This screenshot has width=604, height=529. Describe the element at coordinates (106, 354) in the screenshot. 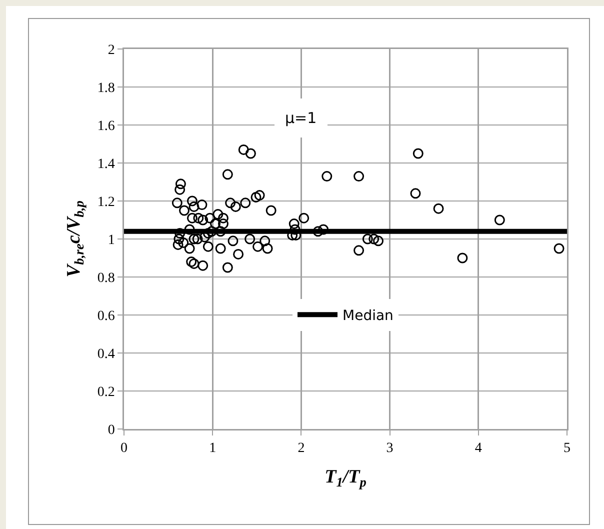

I see `y-tick-label: 0.4` at that location.